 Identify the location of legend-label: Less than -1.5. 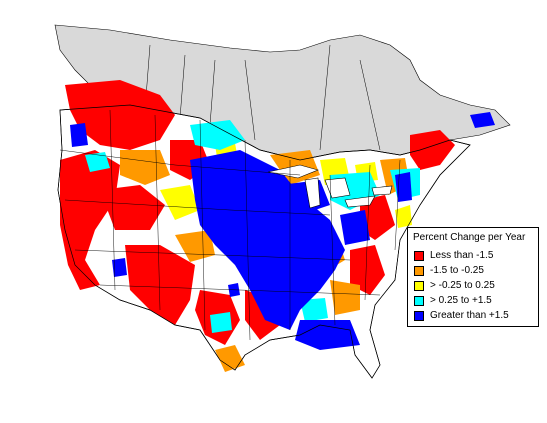
(462, 255).